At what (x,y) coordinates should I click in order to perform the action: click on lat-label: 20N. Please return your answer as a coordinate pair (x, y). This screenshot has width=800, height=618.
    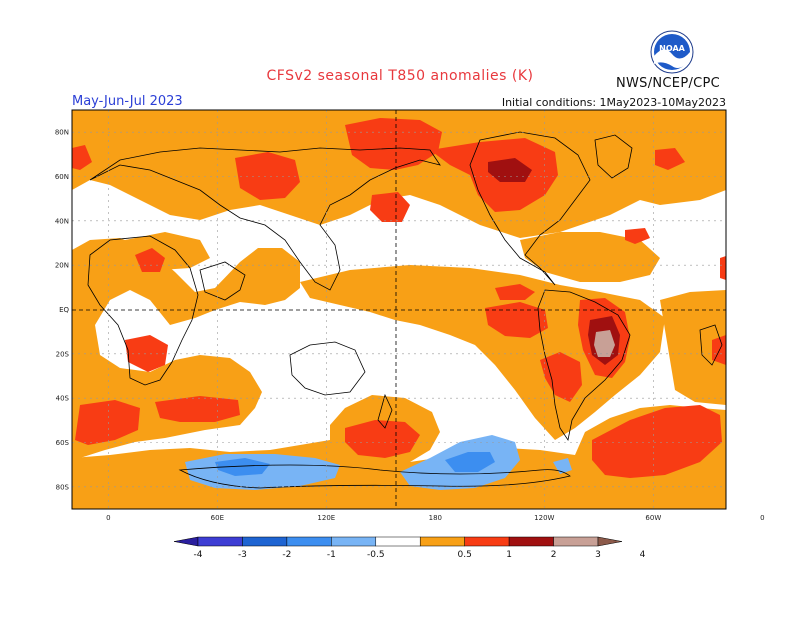
    Looking at the image, I should click on (62, 266).